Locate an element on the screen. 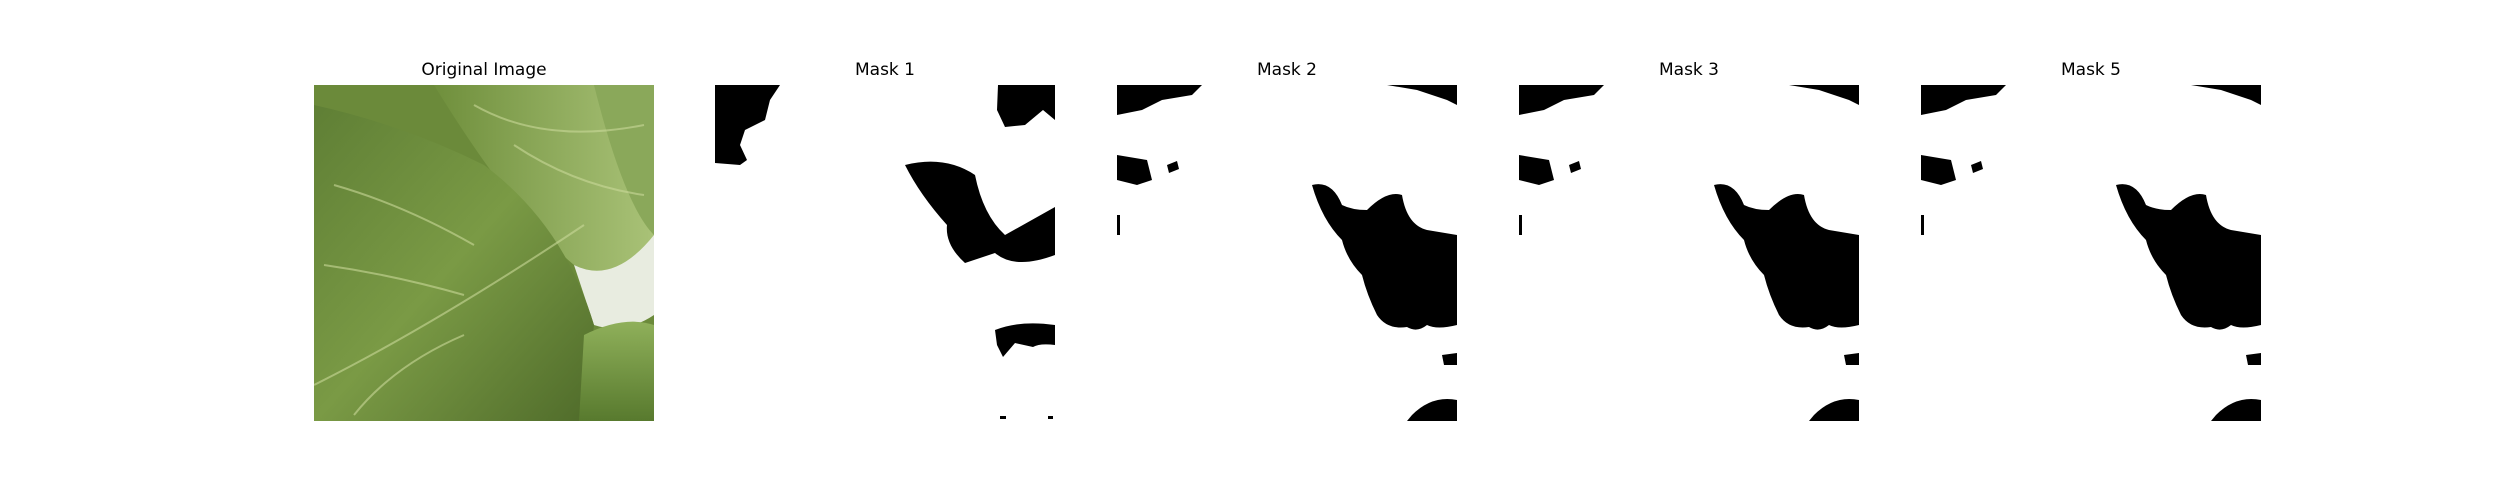 This screenshot has height=500, width=2500. panel-title: Mask 1 is located at coordinates (884, 70).